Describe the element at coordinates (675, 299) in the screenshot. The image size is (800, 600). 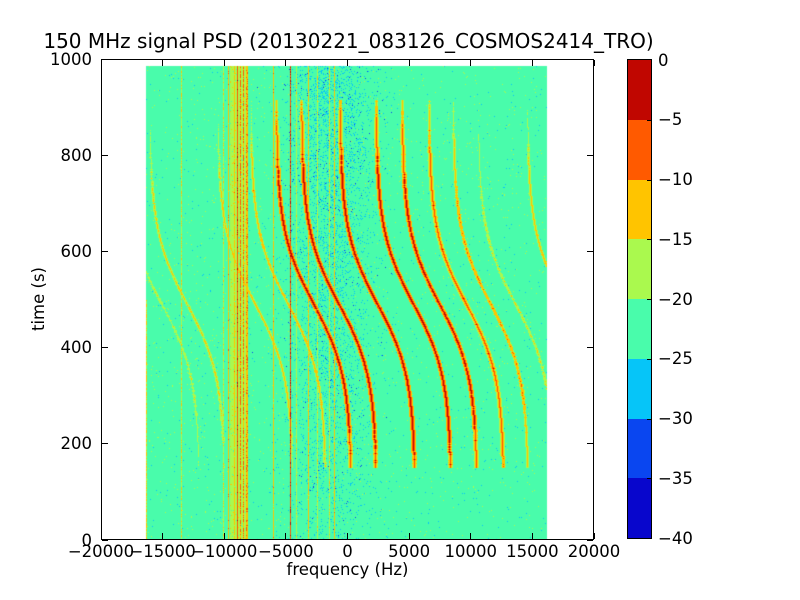
I see `colorbar-tick-label: −20` at that location.